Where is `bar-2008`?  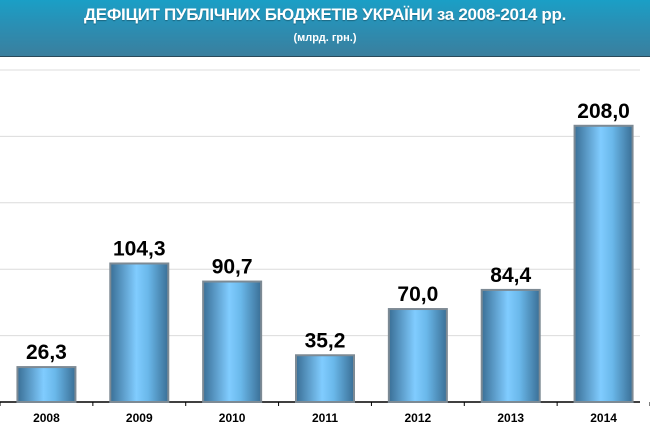 bar-2008 is located at coordinates (46, 385).